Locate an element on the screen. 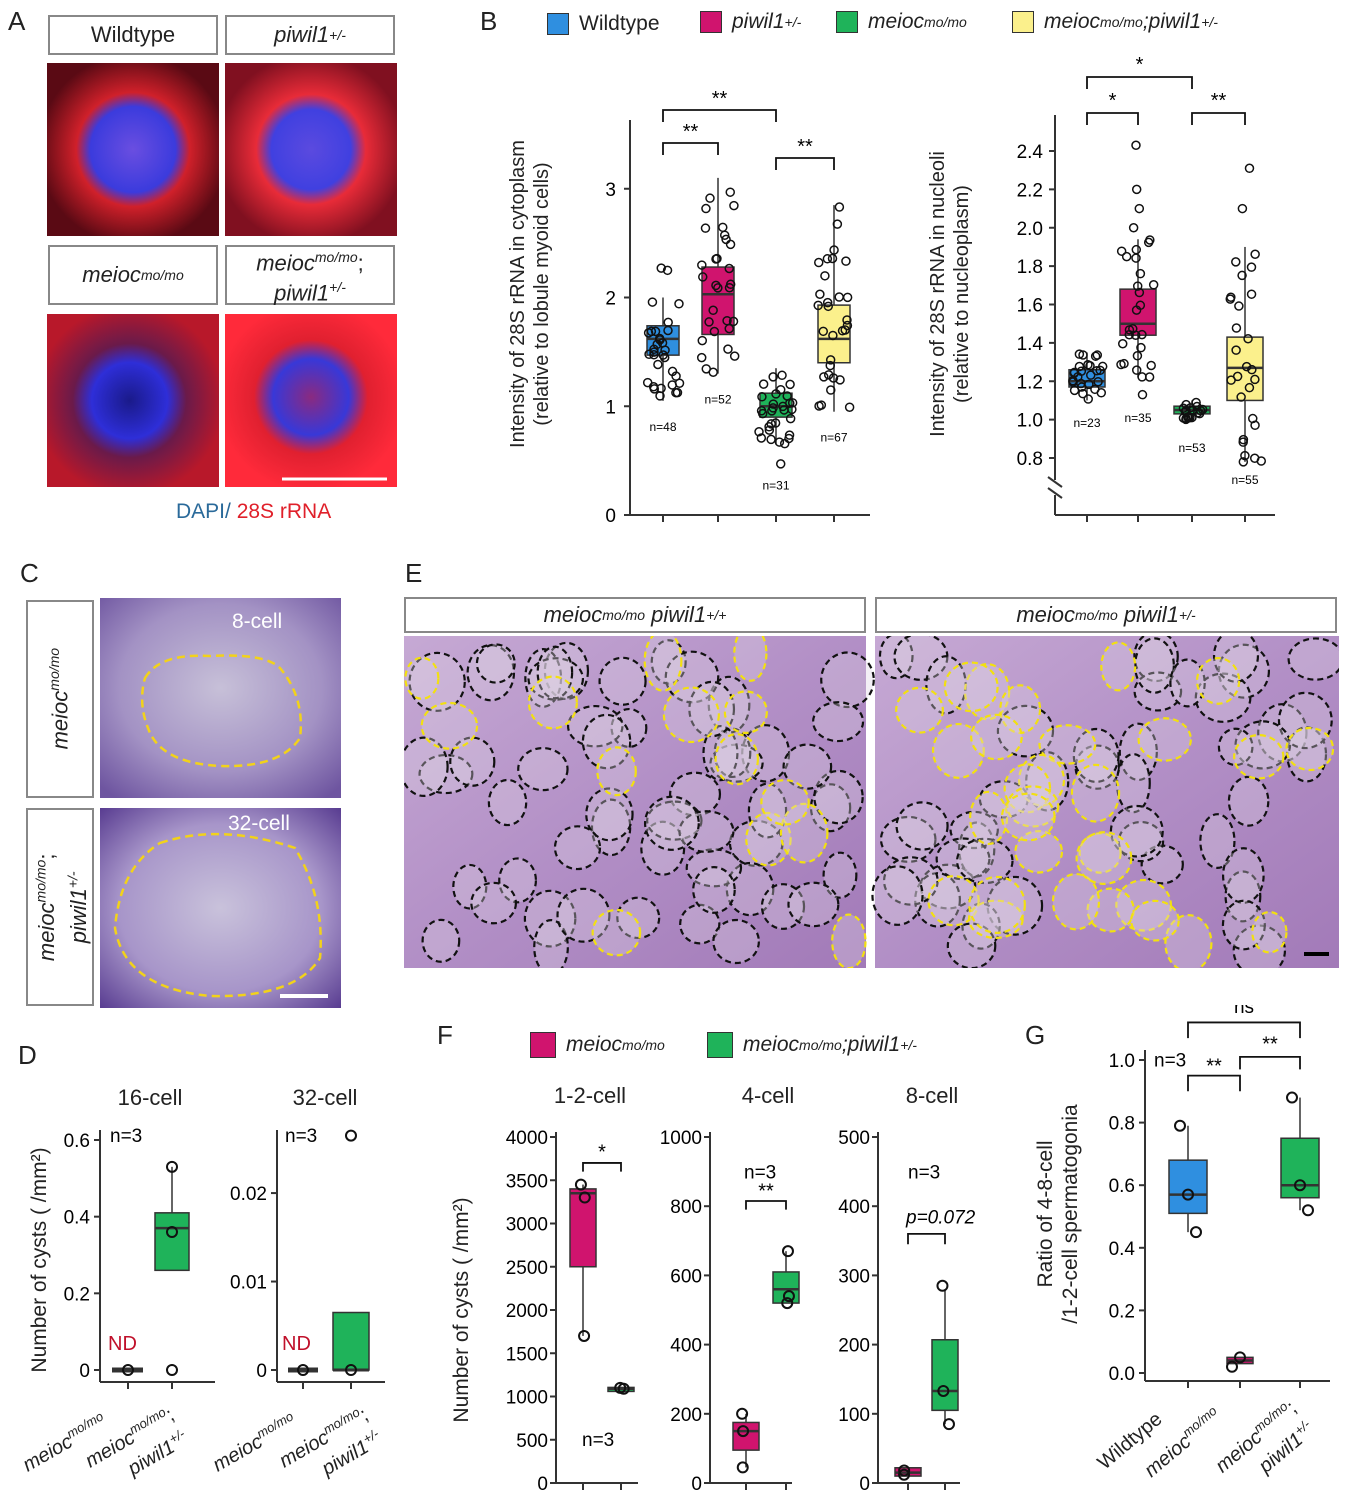  f12-ytick-label: 0 is located at coordinates (542, 1484).